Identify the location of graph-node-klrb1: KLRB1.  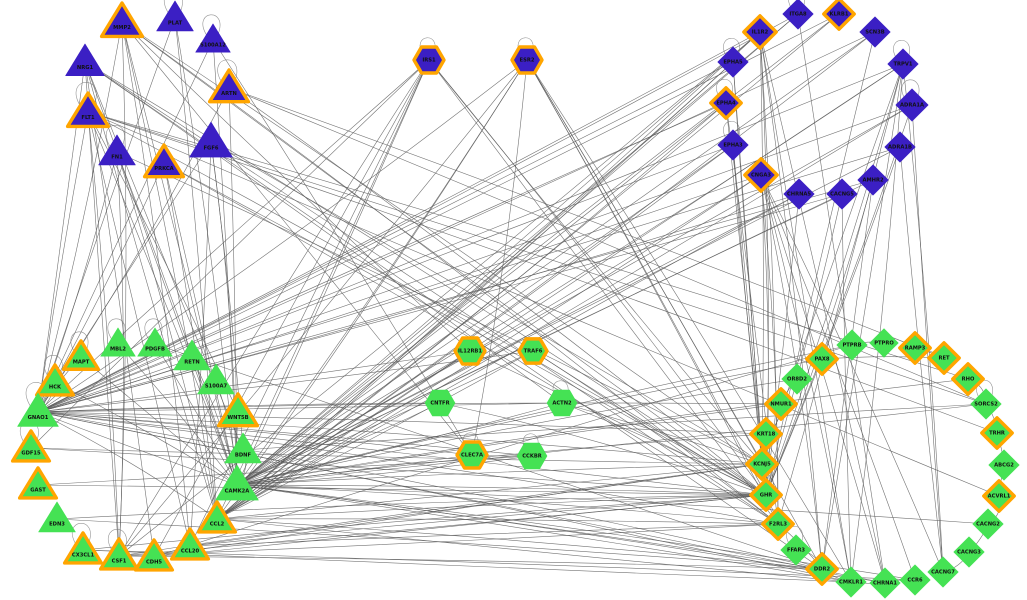
(839, 15).